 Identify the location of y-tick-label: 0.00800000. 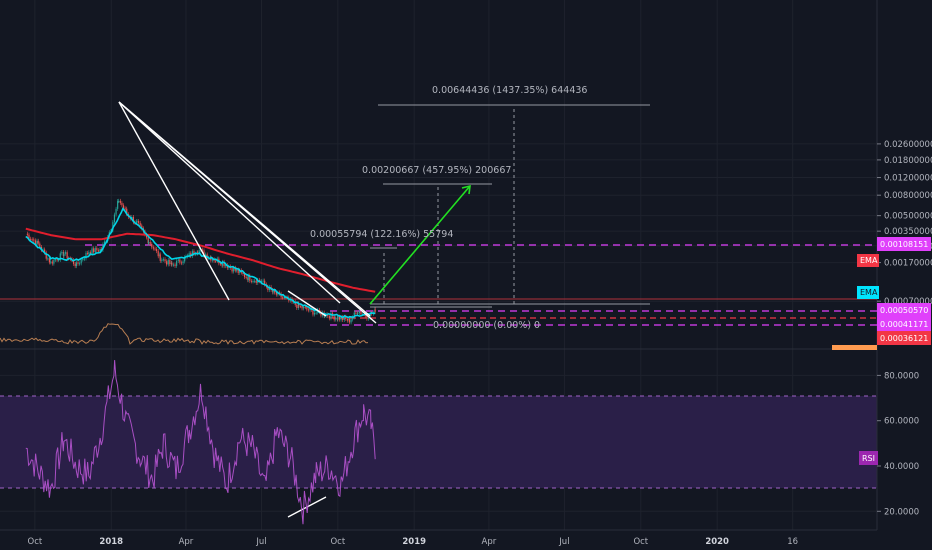
(908, 196).